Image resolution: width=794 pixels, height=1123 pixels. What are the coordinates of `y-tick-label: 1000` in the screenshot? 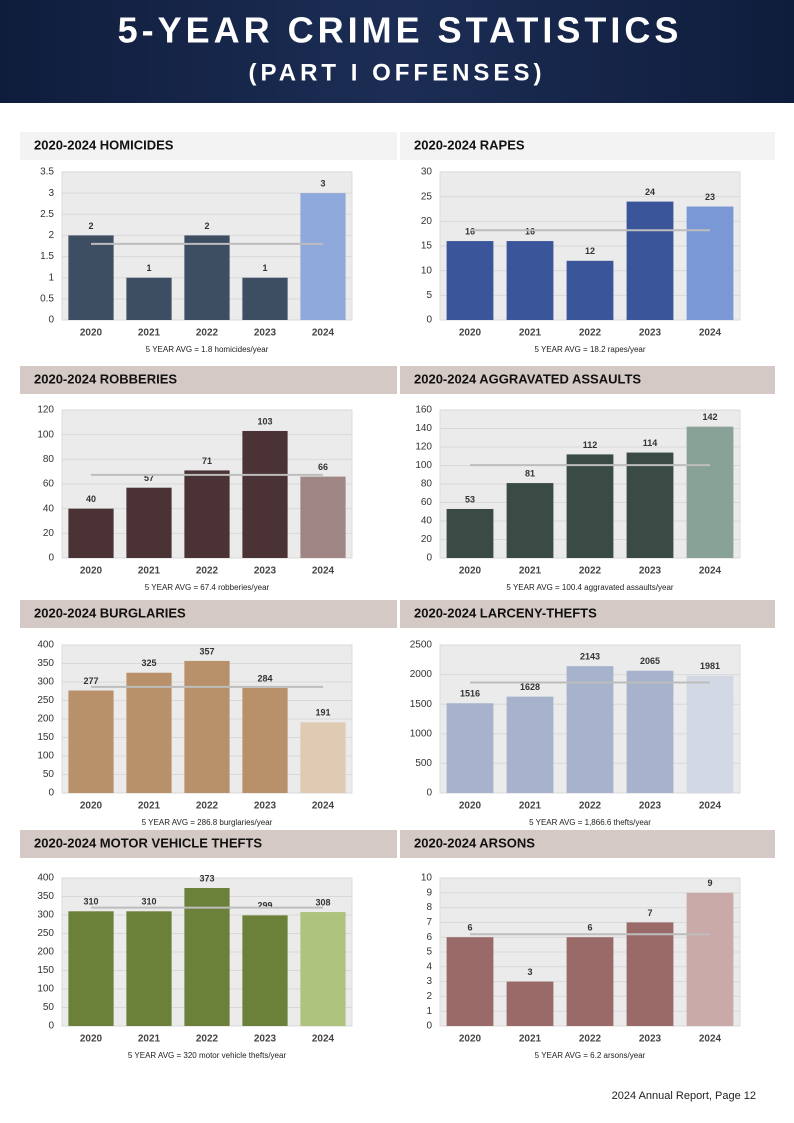 It's located at (421, 733).